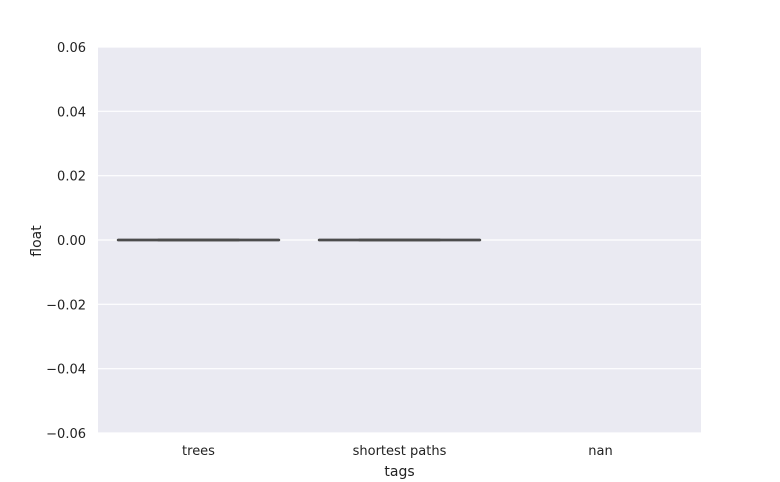 The width and height of the screenshot is (780, 482). Describe the element at coordinates (66, 434) in the screenshot. I see `y-tick-label: −0.06` at that location.